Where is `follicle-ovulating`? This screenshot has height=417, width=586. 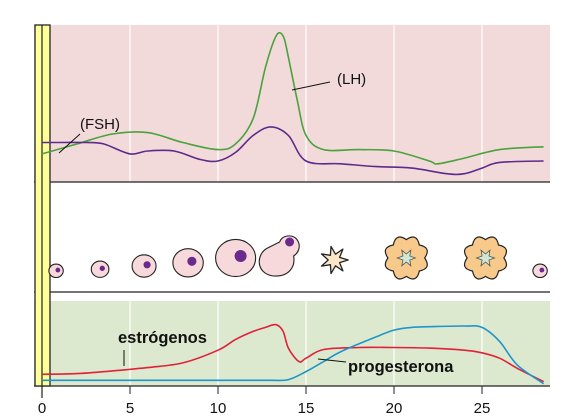
follicle-ovulating is located at coordinates (279, 256).